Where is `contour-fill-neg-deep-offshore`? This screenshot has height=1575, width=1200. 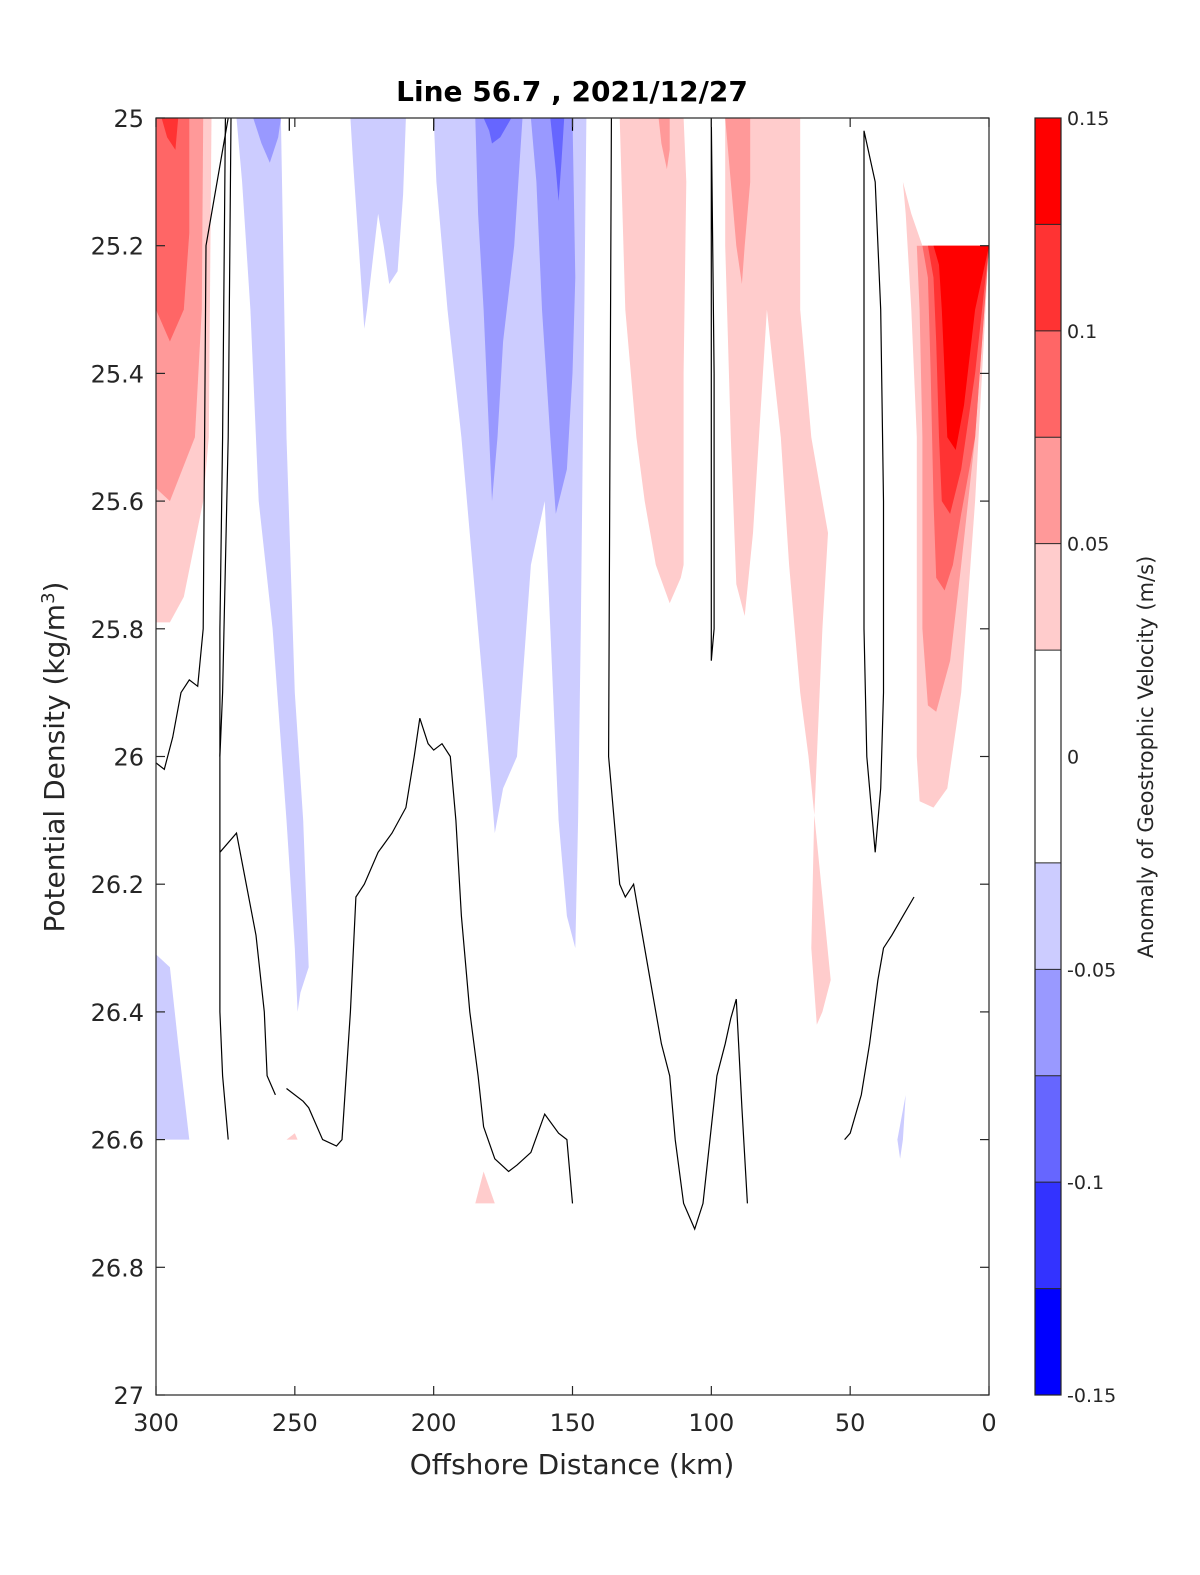 contour-fill-neg-deep-offshore is located at coordinates (173, 1047).